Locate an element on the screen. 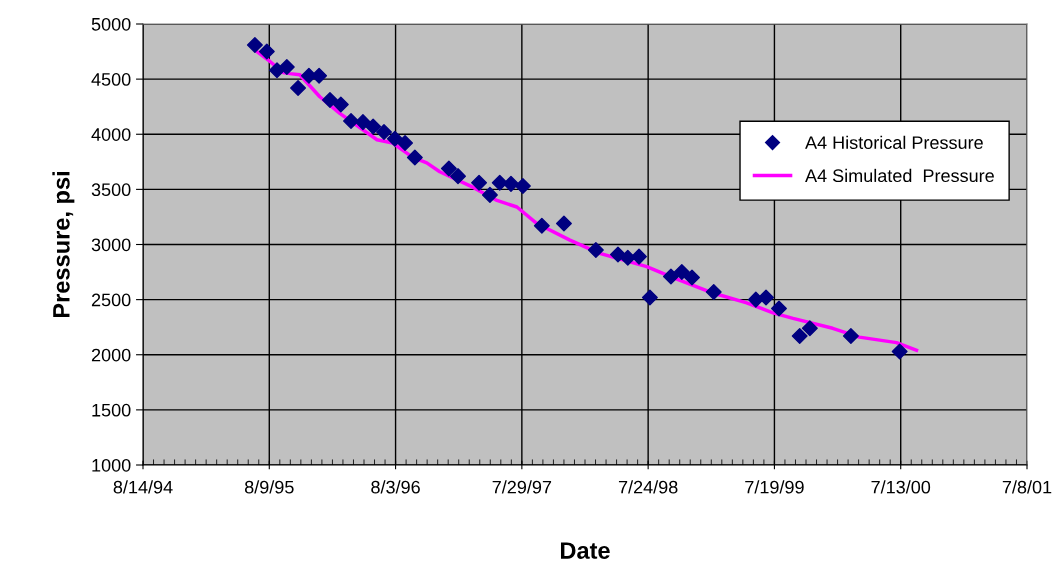 Image resolution: width=1063 pixels, height=582 pixels. y-tick-label: 3000 is located at coordinates (111, 245).